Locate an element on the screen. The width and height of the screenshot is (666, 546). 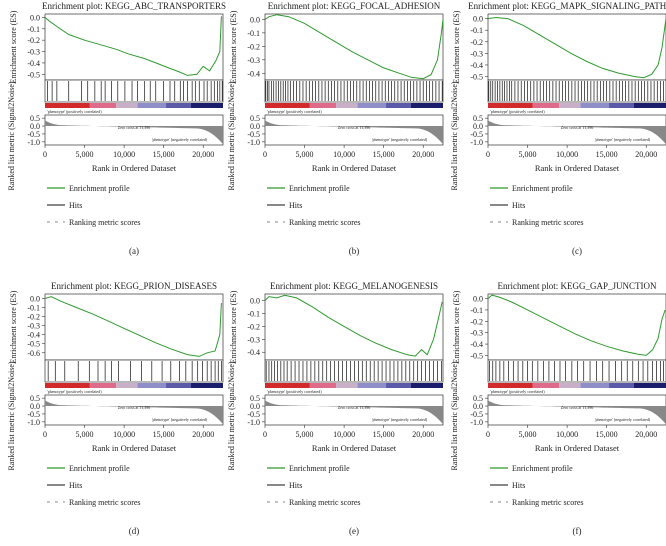
positive-phenotype-note: 'phenotype' (positively correlated) is located at coordinates (517, 111).